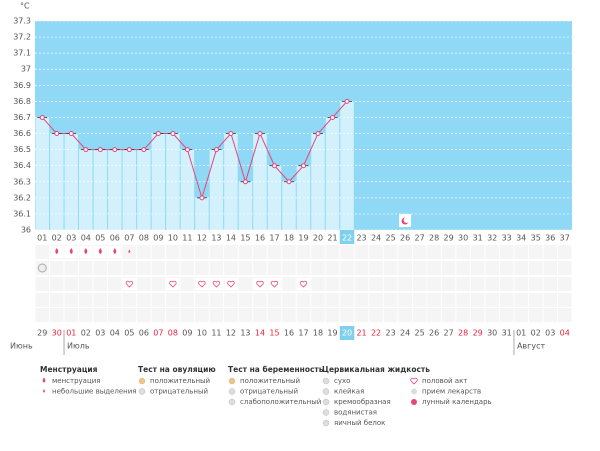  I want to click on today-highlight, so click(347, 237).